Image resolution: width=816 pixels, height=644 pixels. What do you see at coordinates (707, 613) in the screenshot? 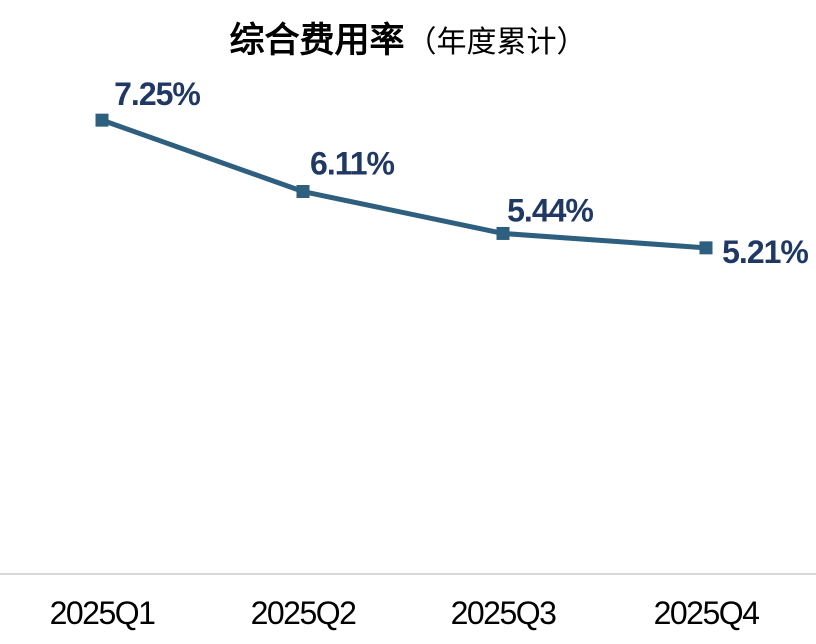
I see `x-axis-label-2025Q4: 2025Q4` at bounding box center [707, 613].